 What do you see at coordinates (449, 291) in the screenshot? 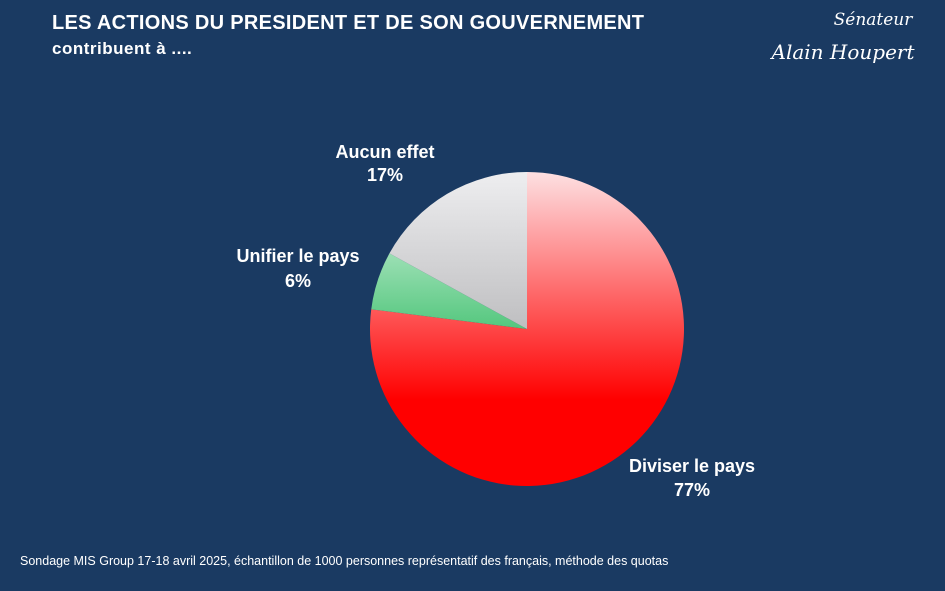
I see `pie-slice-unifier-le-pays` at bounding box center [449, 291].